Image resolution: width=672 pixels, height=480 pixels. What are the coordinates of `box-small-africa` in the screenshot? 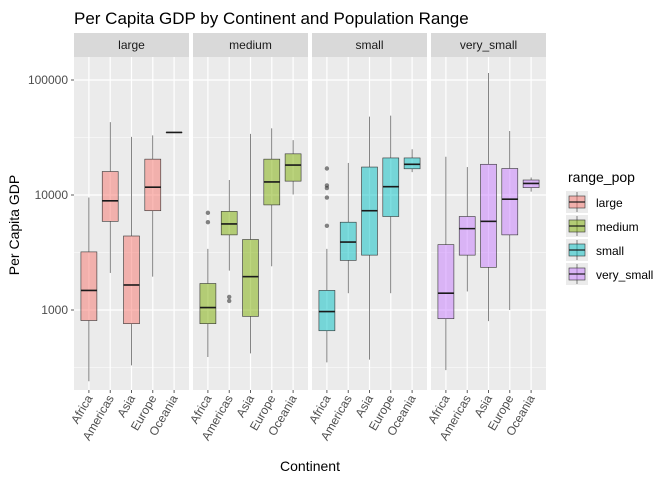 It's located at (327, 264).